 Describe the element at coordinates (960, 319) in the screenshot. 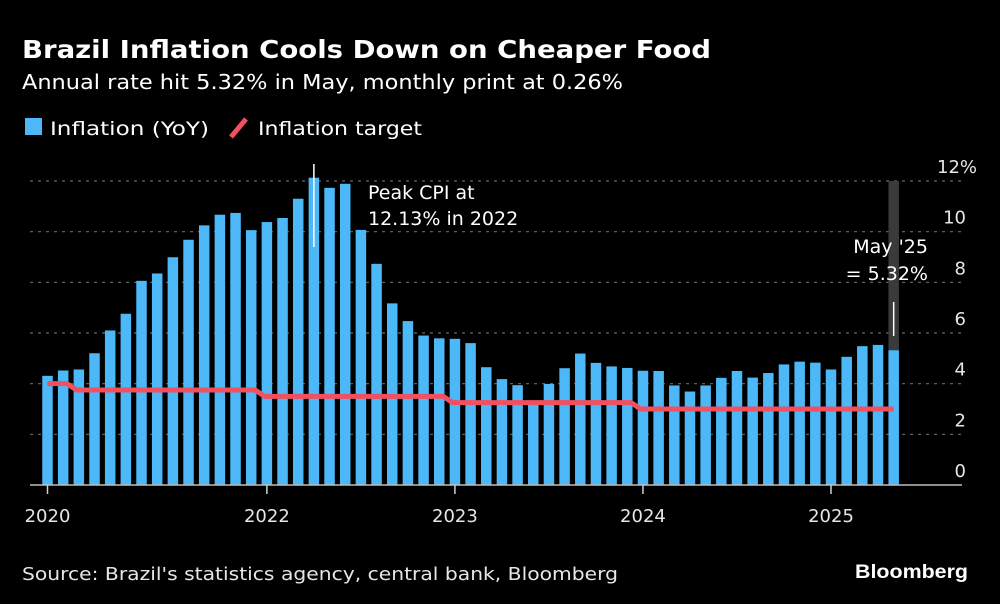

I see `y-tick-label: 6` at that location.